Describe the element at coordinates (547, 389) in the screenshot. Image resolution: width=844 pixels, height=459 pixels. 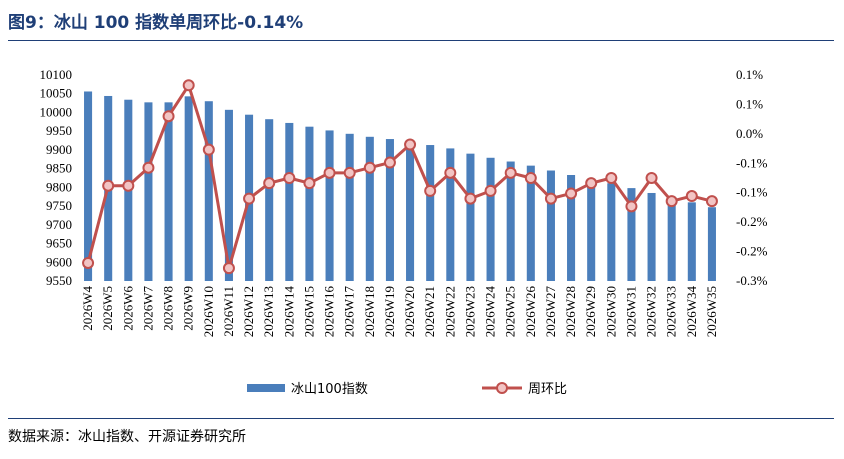
I see `legend-label-line: 周环比` at that location.